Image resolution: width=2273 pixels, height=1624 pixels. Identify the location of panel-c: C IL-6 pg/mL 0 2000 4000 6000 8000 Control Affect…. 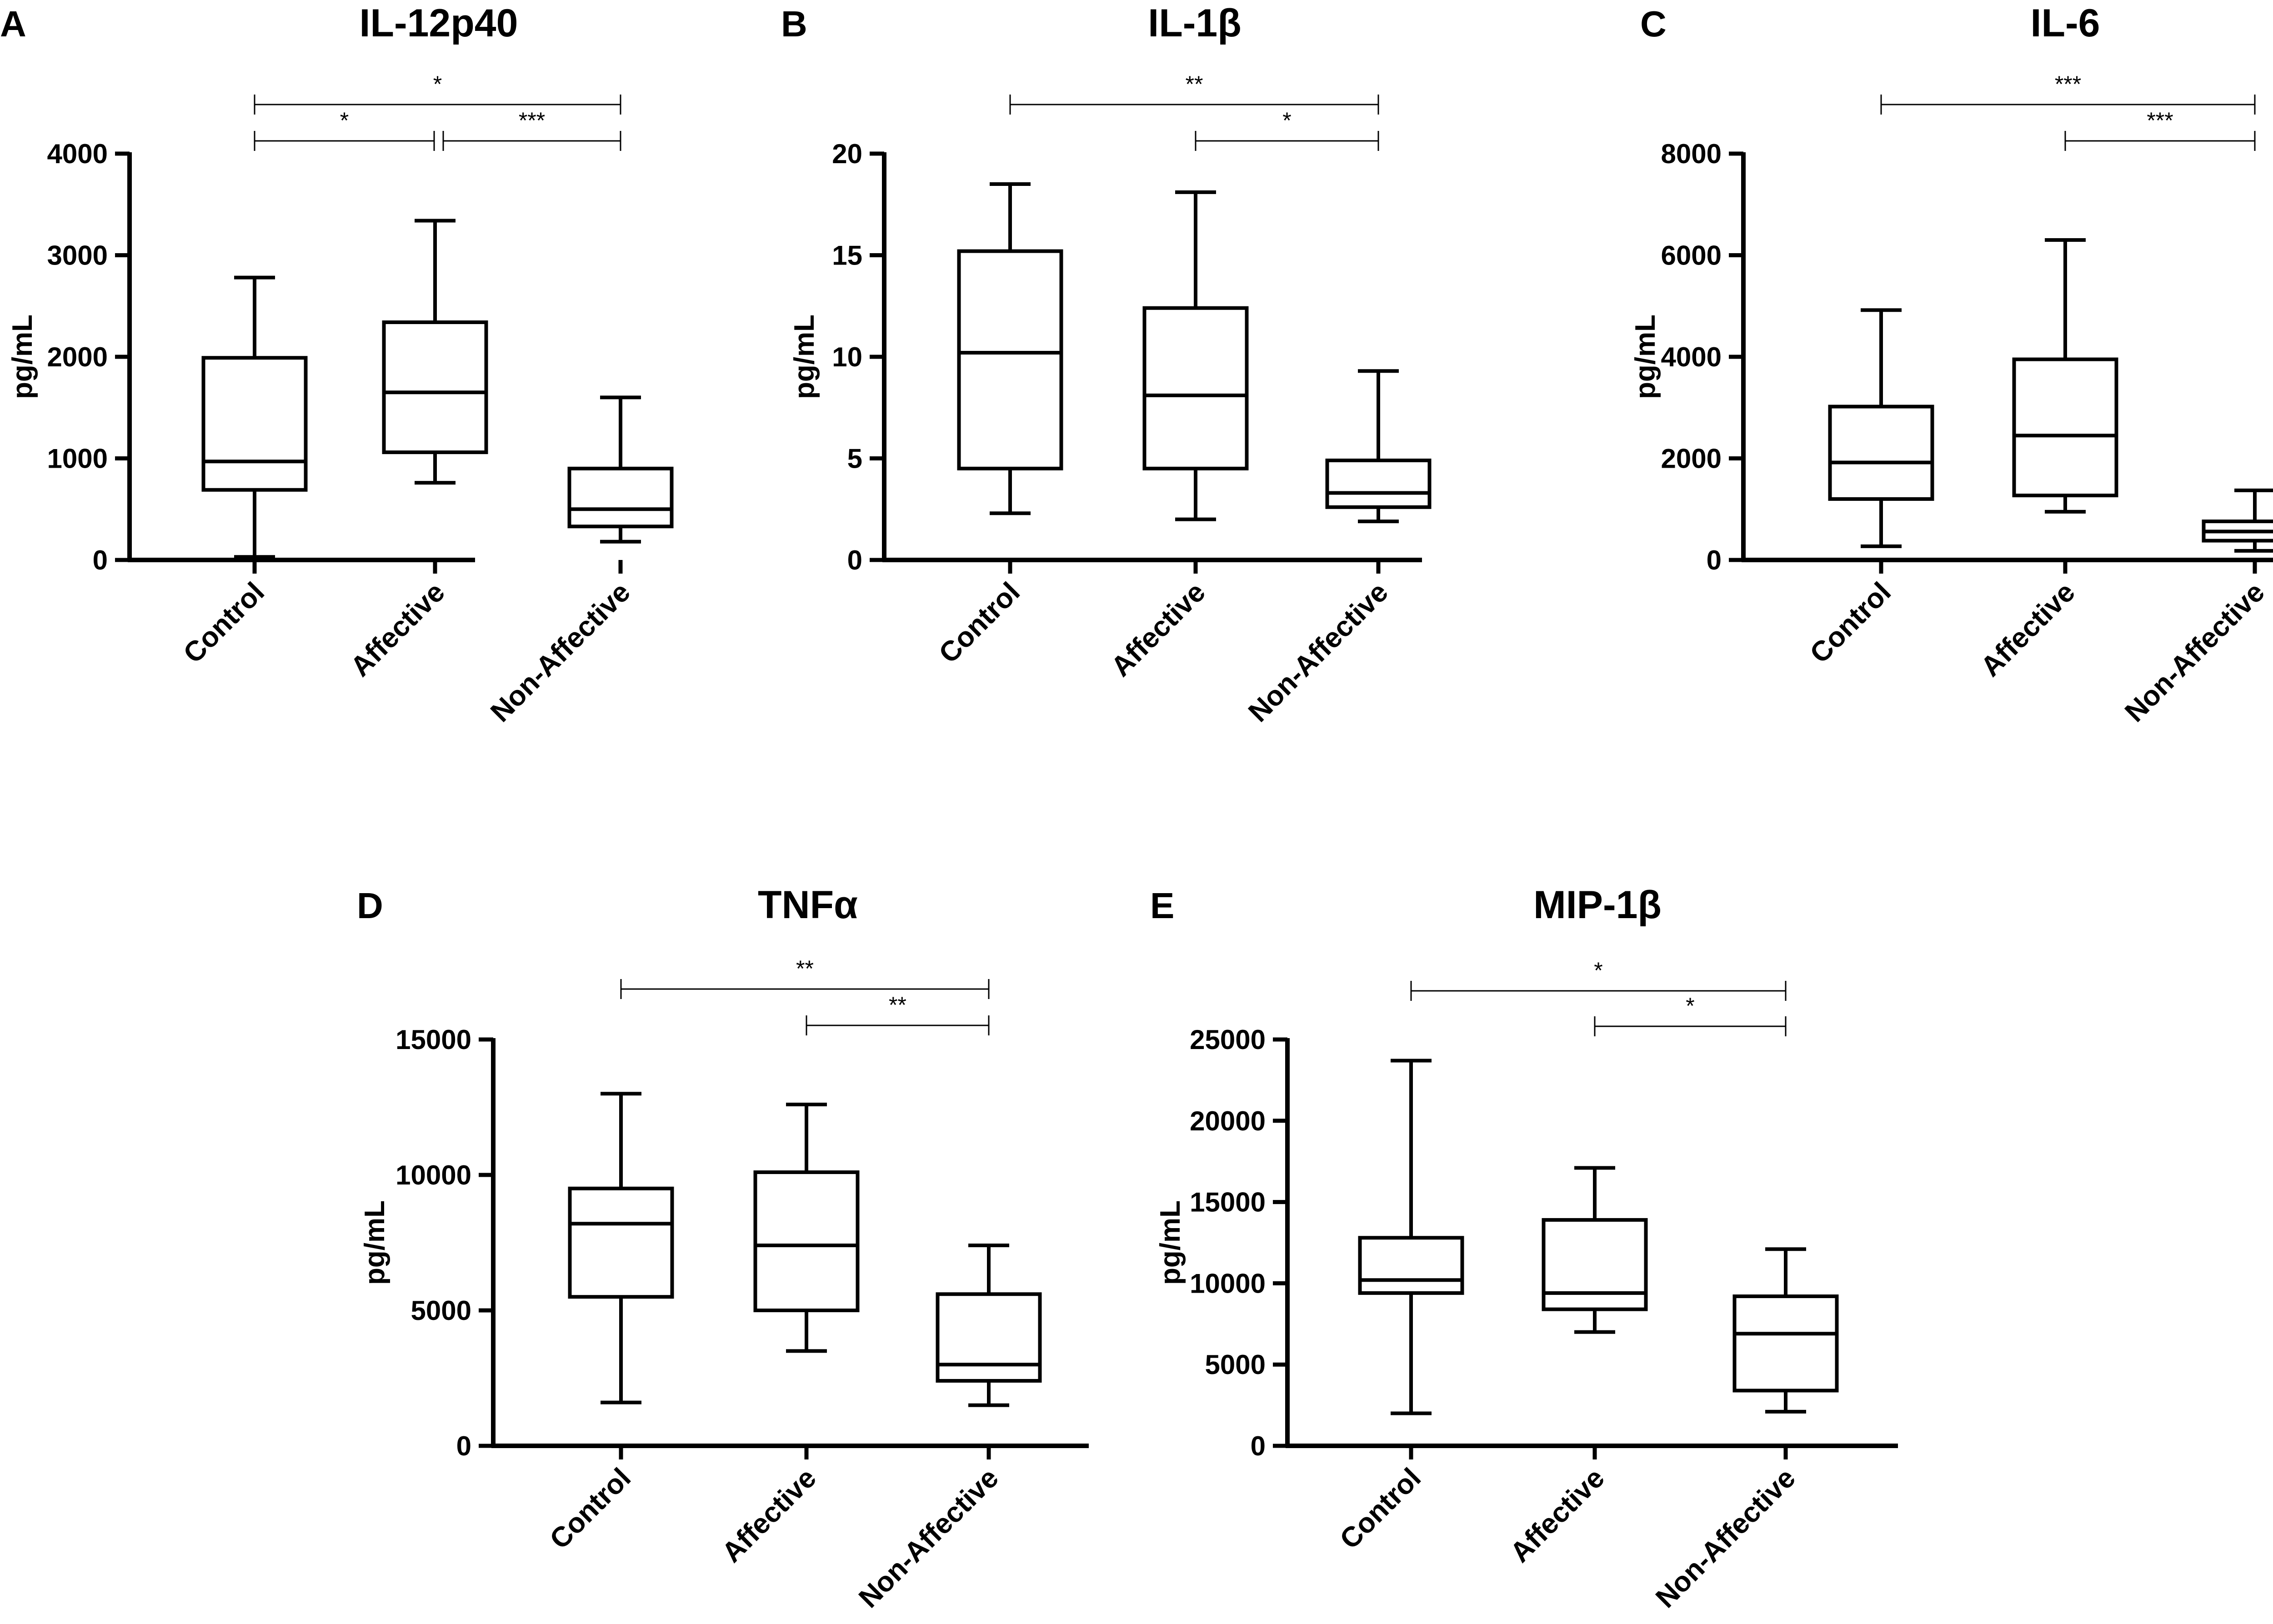
(1951, 364).